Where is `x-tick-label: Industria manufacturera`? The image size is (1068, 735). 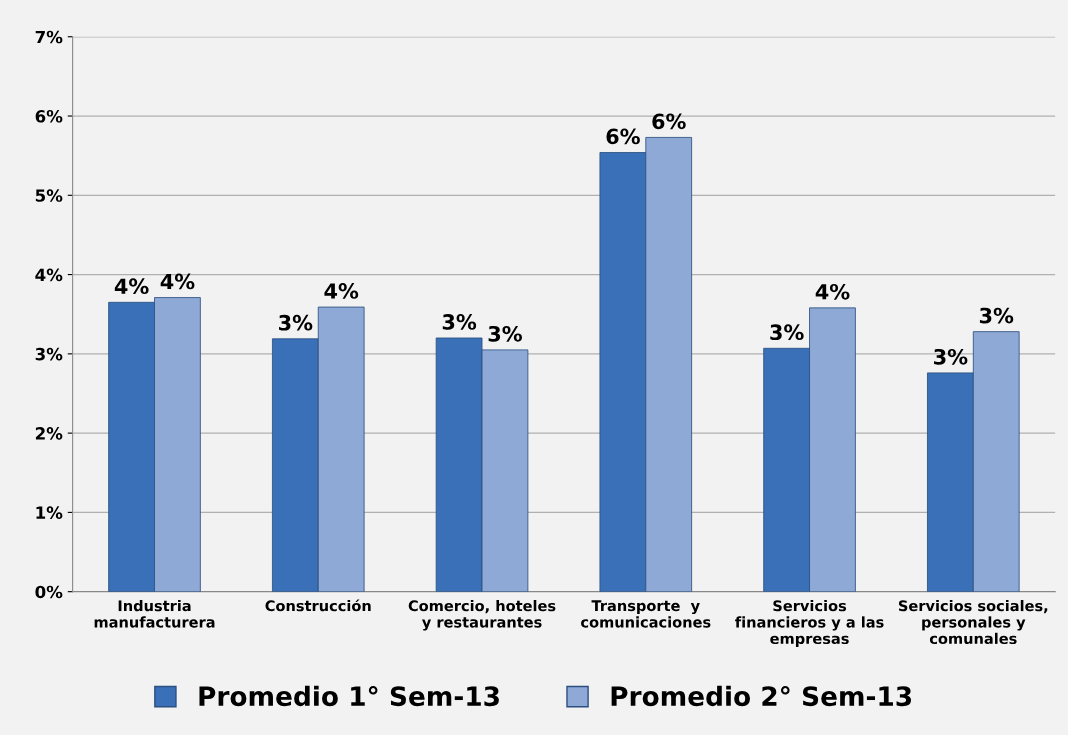
x-tick-label: Industria manufacturera is located at coordinates (154, 614).